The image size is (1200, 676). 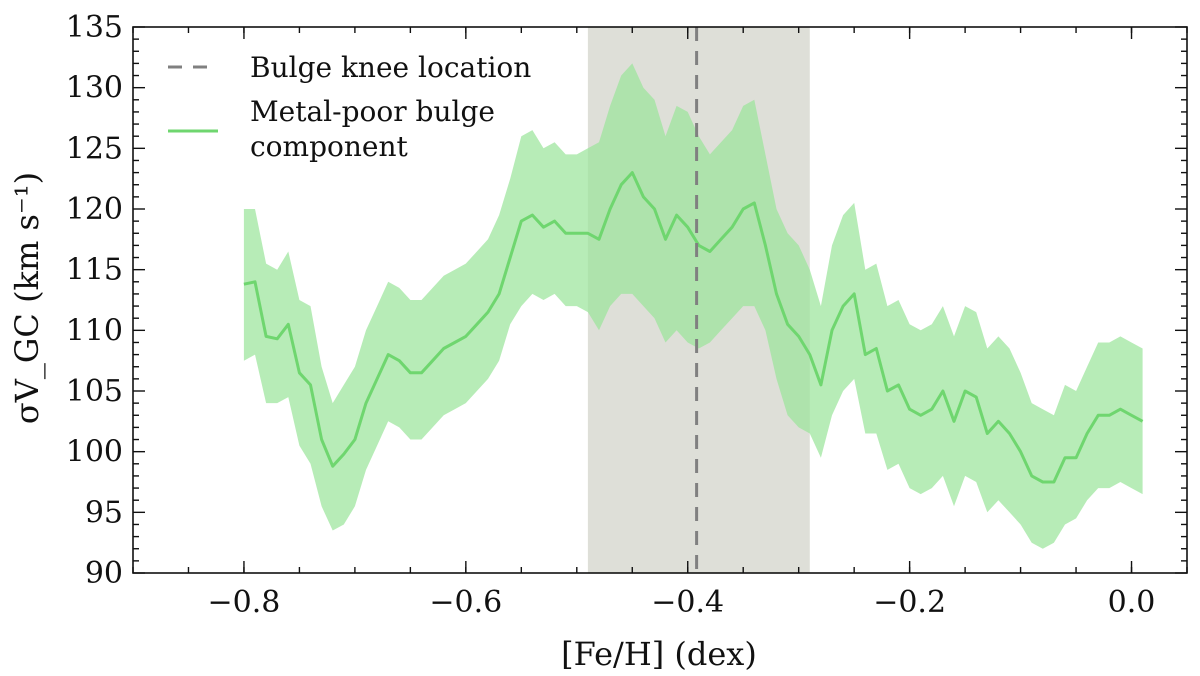 I want to click on legend-label-knee: Bulge knee location, so click(x=390, y=67).